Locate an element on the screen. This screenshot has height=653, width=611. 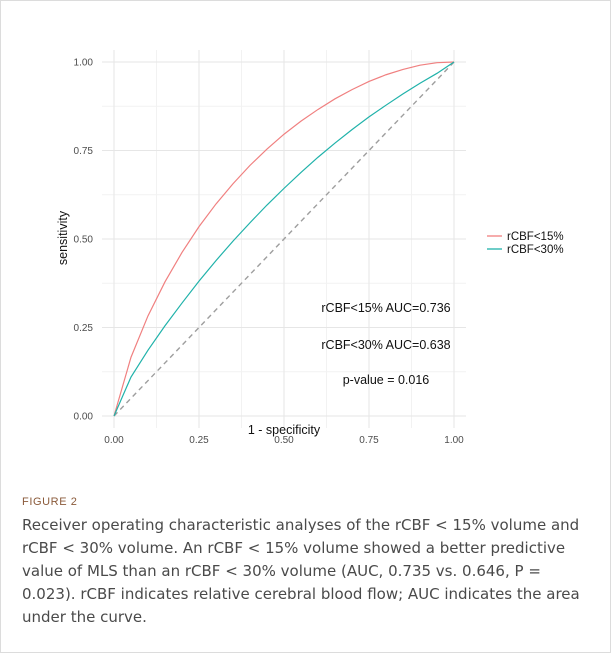
x-tick-label: 0.75 is located at coordinates (369, 440).